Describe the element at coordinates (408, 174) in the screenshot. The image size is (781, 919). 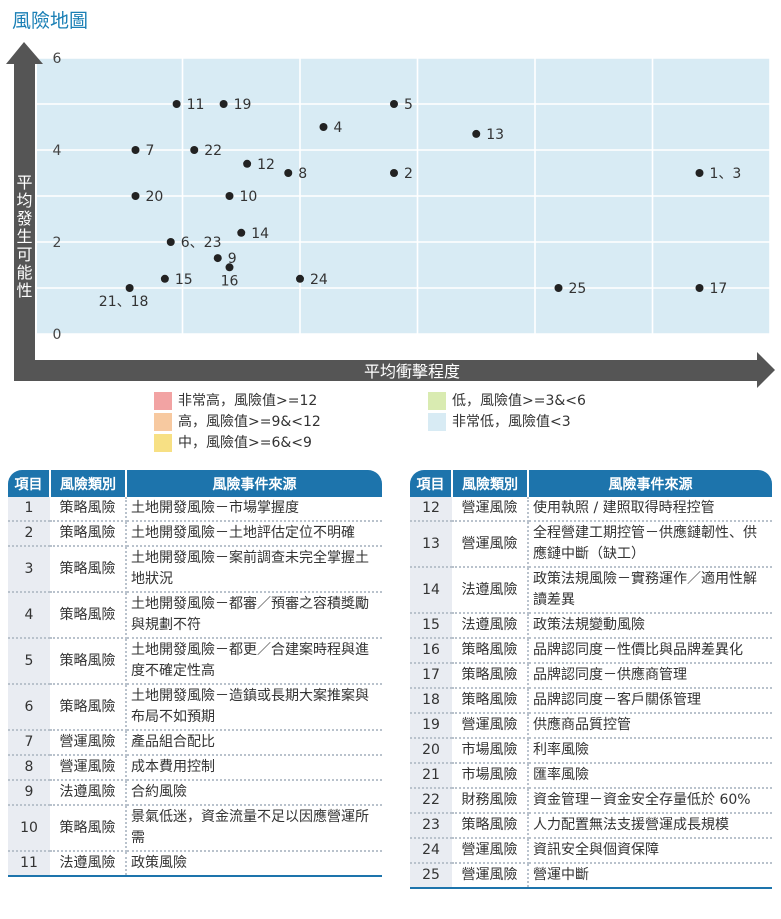
I see `point-label: 2` at that location.